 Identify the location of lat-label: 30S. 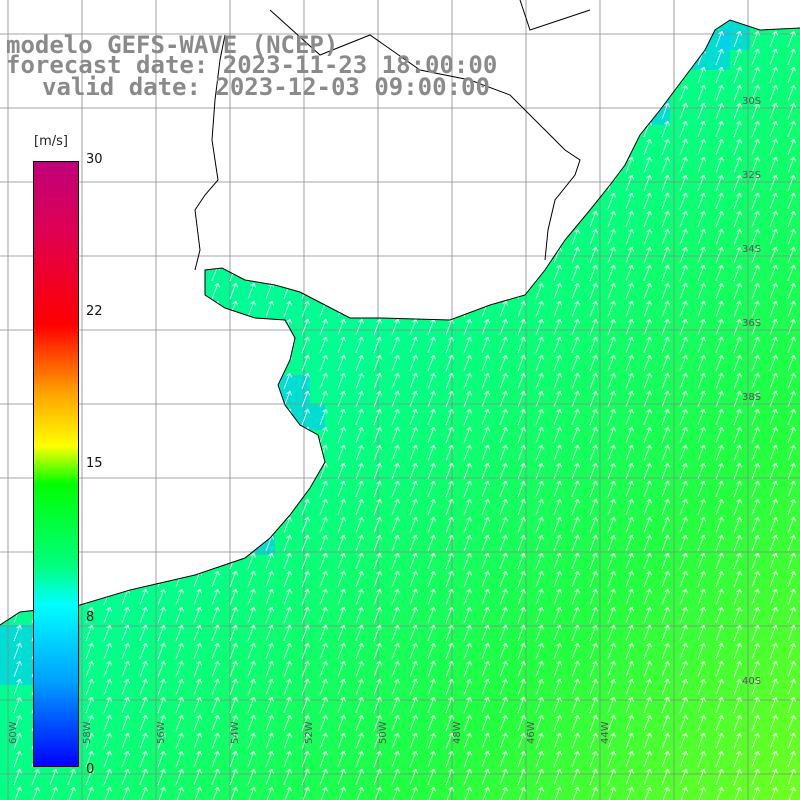
(752, 101).